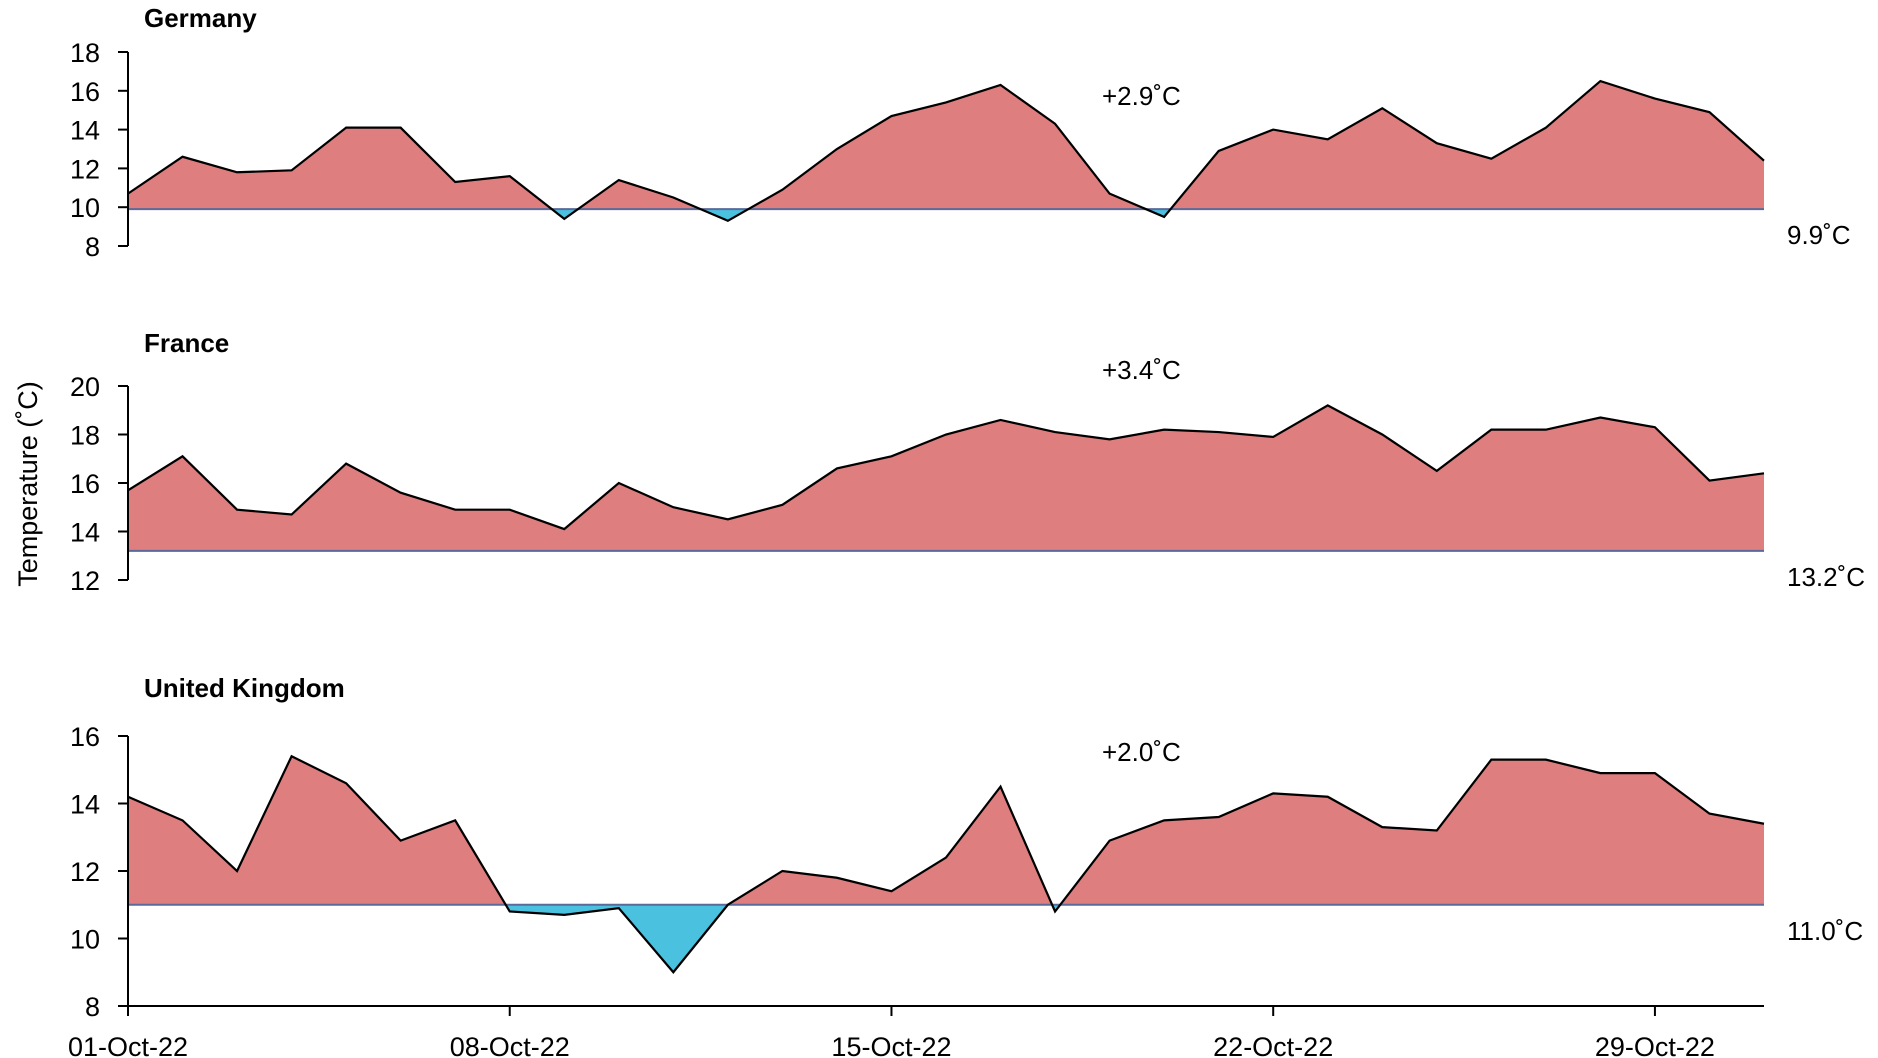 The width and height of the screenshot is (1878, 1058). I want to click on x-tick-label: 01-Oct-22, so click(128, 1045).